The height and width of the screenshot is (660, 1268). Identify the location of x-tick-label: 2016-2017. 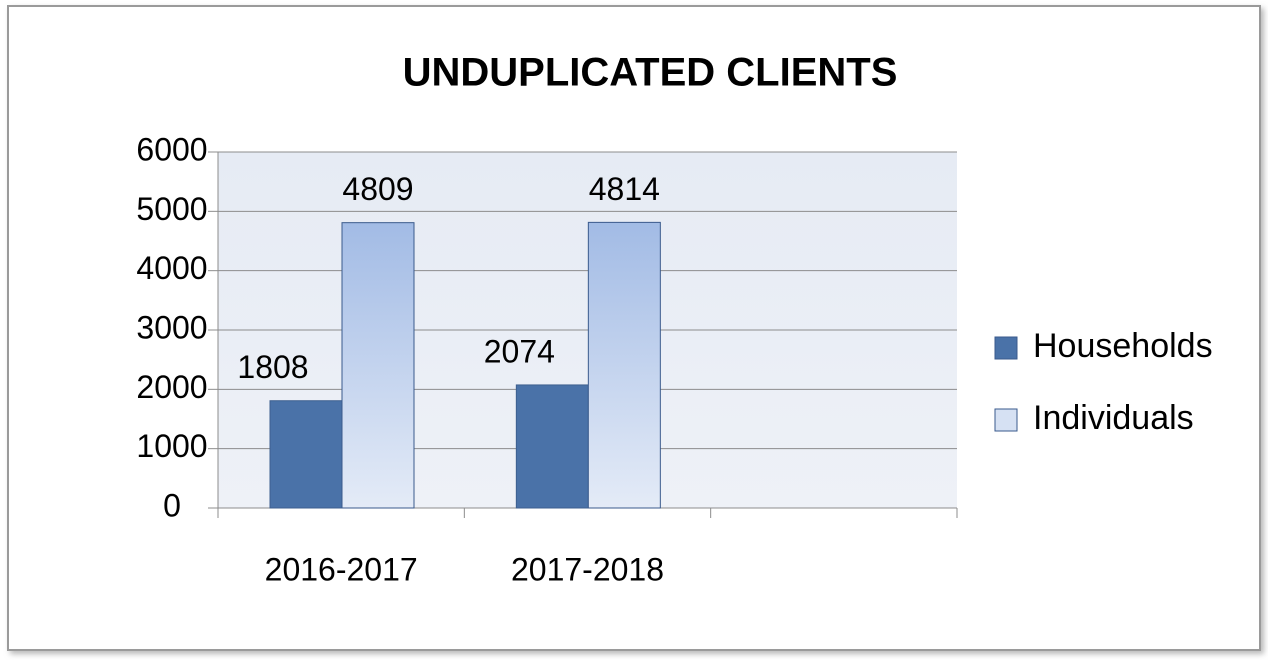
(341, 569).